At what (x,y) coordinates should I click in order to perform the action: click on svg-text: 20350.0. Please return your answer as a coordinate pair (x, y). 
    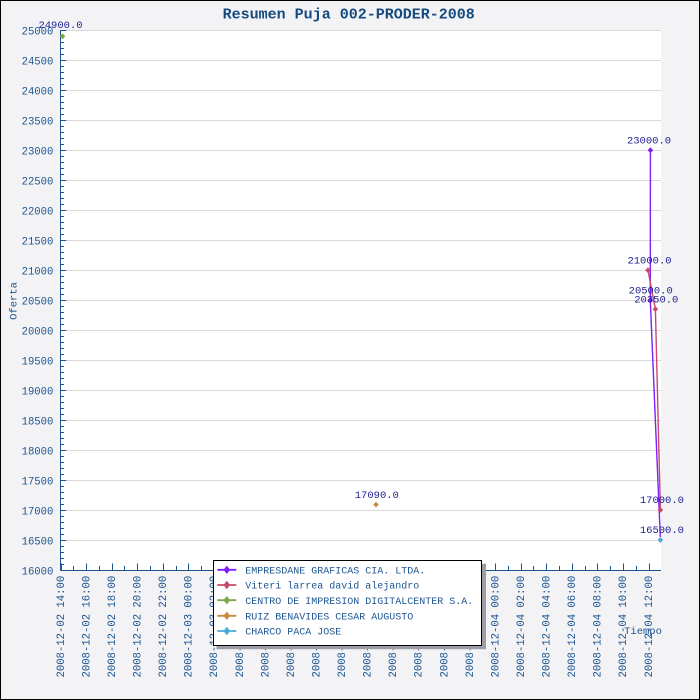
    Looking at the image, I should click on (656, 300).